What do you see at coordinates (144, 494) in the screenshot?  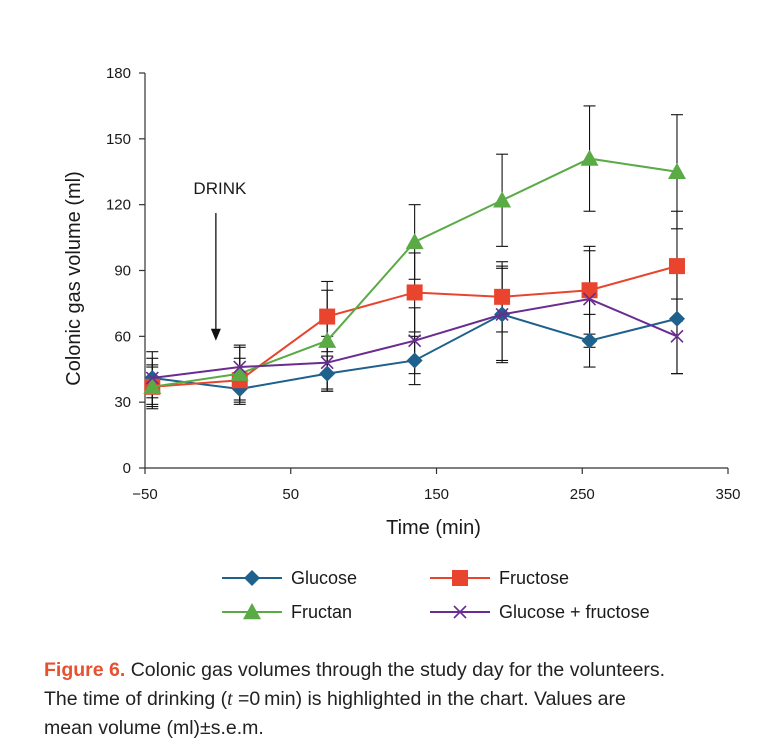 I see `x-tick-label: −50` at bounding box center [144, 494].